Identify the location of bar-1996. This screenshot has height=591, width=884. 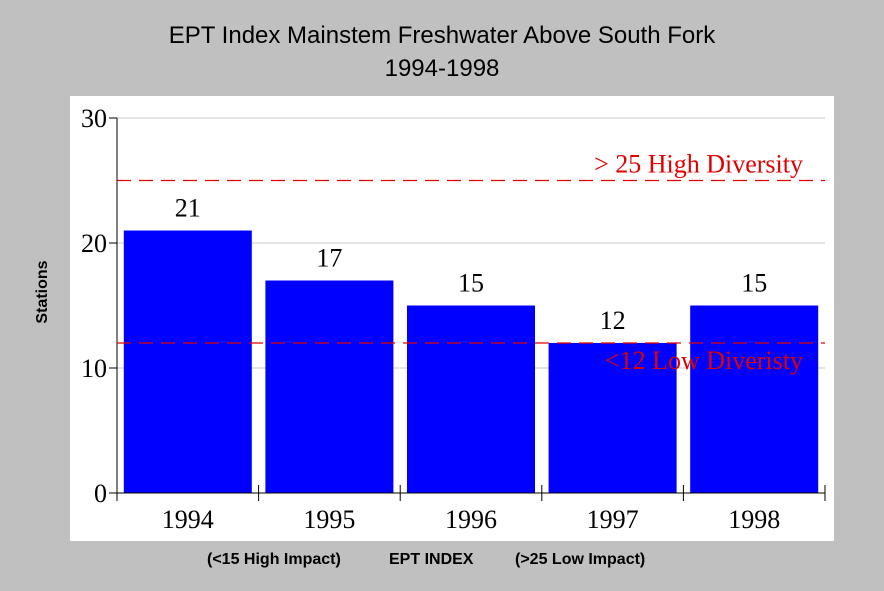
(471, 399).